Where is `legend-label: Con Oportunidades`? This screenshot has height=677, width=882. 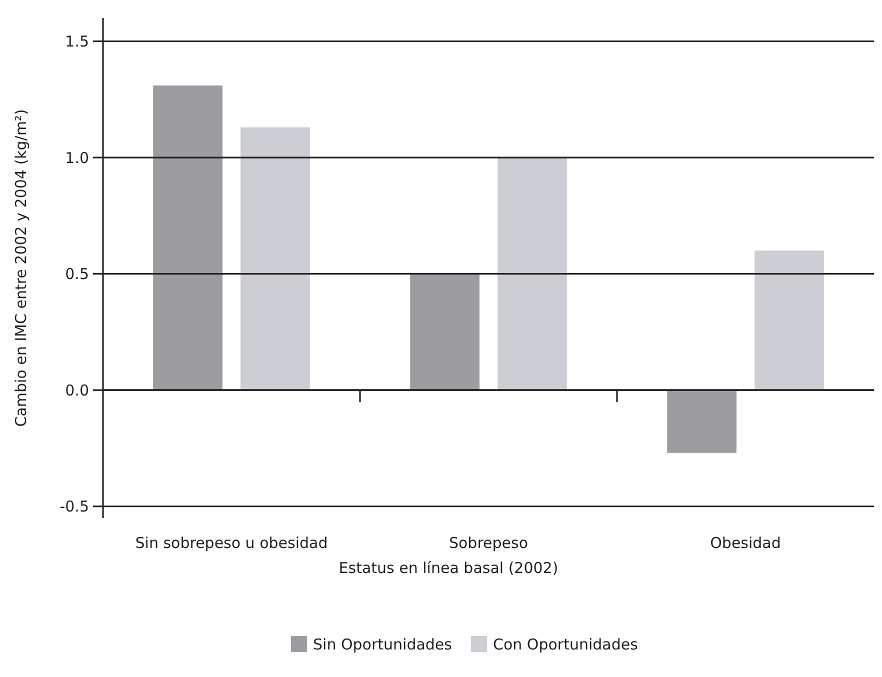
legend-label: Con Oportunidades is located at coordinates (565, 644).